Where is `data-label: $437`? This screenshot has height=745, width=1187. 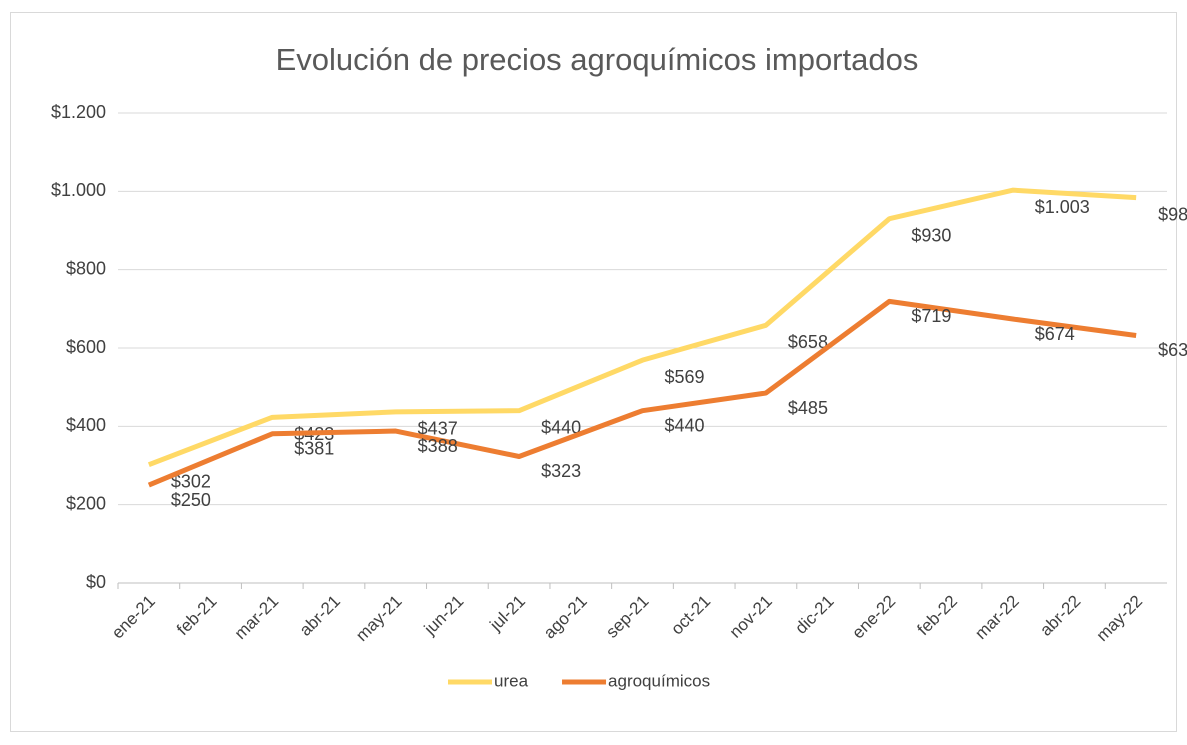 data-label: $437 is located at coordinates (438, 429).